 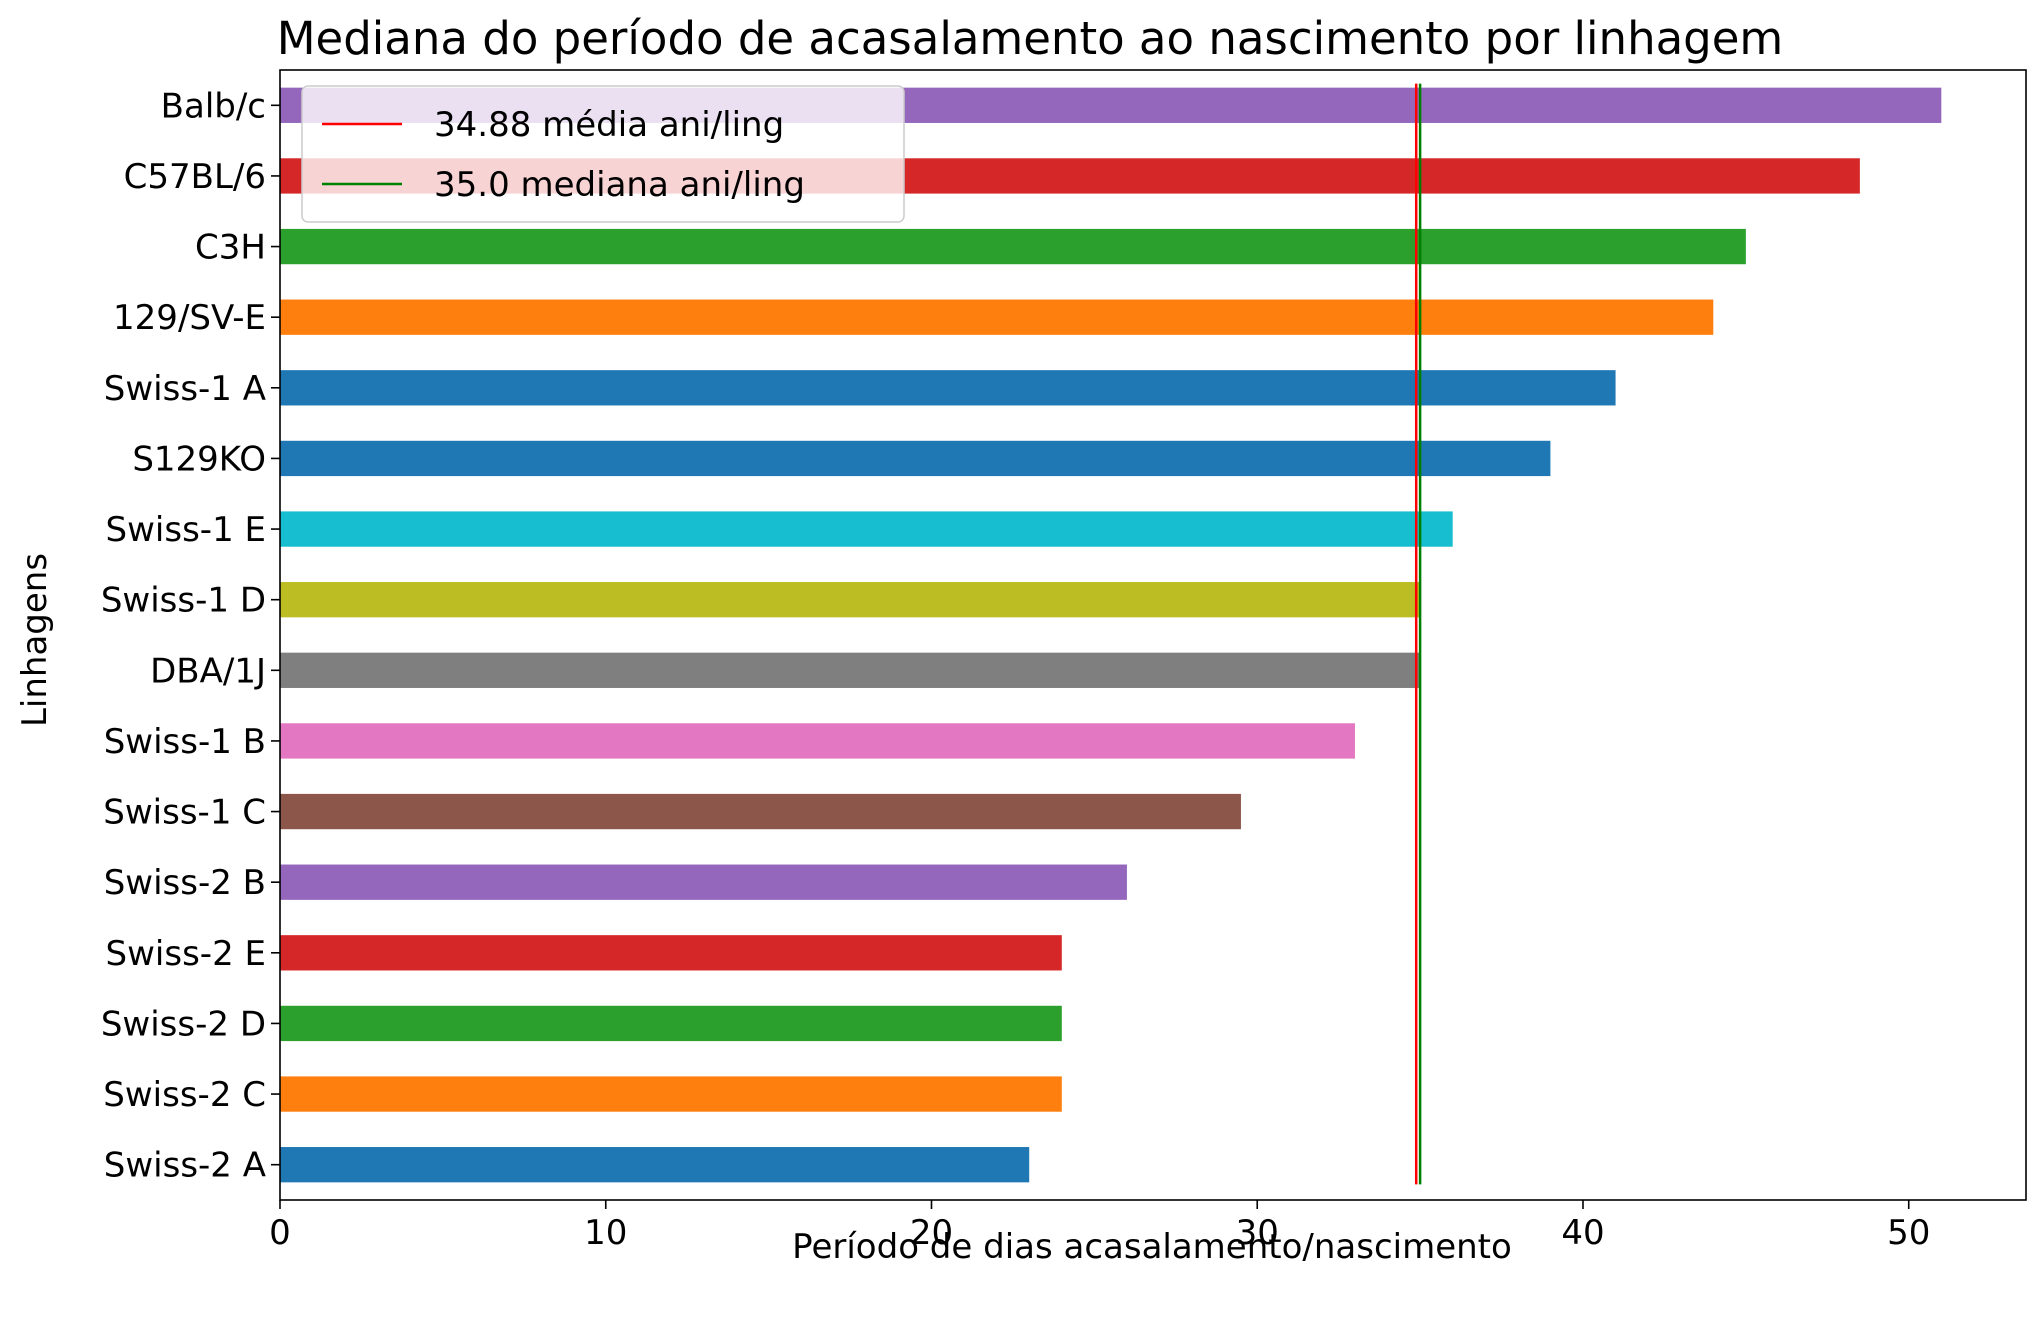 What do you see at coordinates (185, 742) in the screenshot?
I see `y-tick-label: Swiss-1 B` at bounding box center [185, 742].